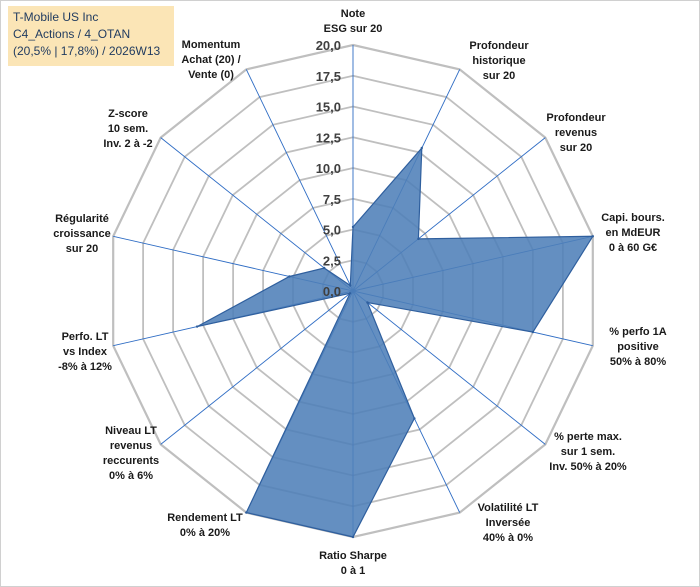  Describe the element at coordinates (205, 533) in the screenshot. I see `axis-label-8-line-1: 0% à 20%` at that location.